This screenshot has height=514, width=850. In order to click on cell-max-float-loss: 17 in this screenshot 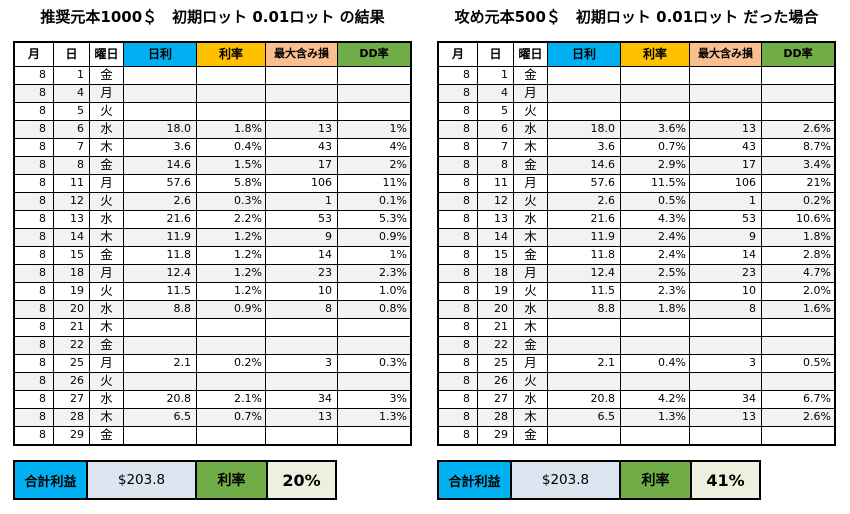, I will do `click(302, 165)`.